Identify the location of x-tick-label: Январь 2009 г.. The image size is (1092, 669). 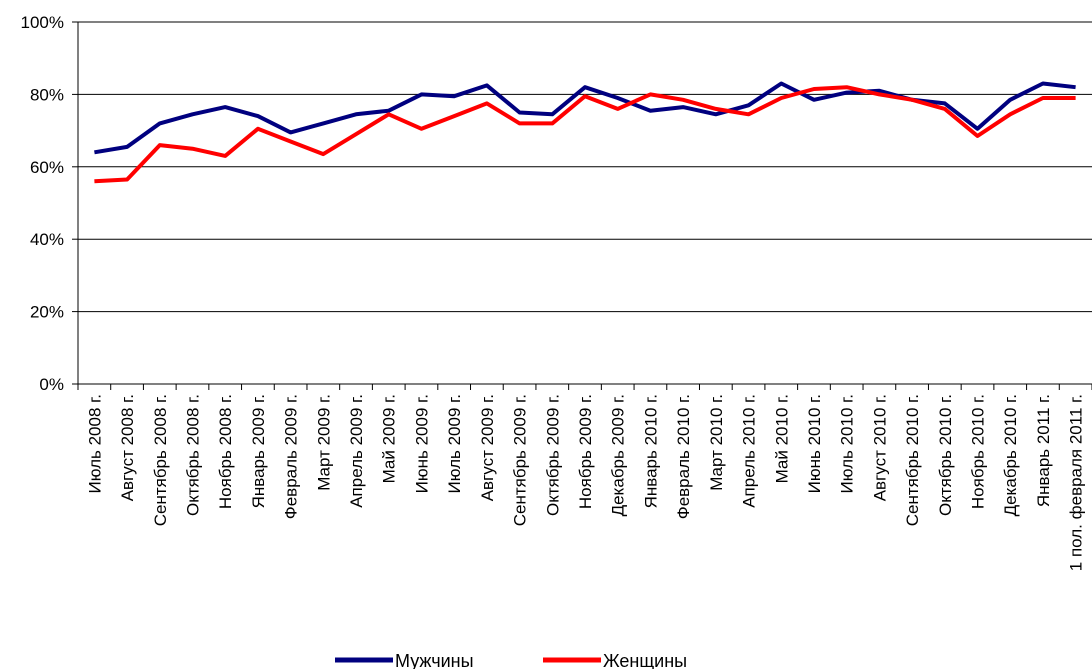
(258, 451).